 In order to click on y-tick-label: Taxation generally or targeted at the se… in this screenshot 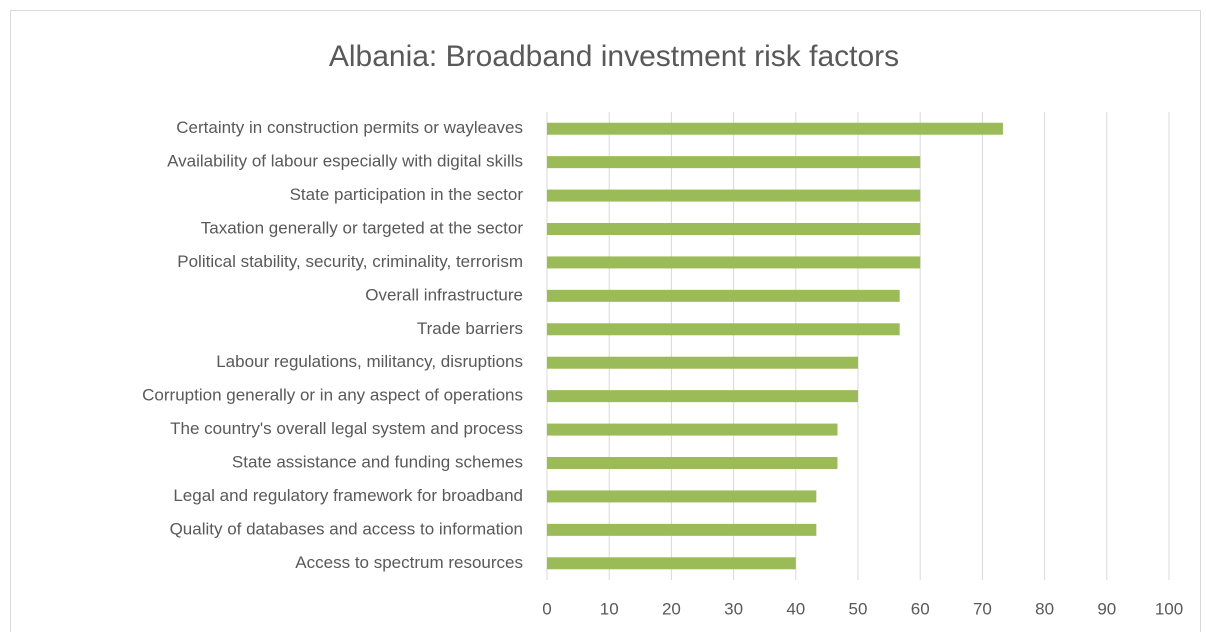, I will do `click(362, 227)`.